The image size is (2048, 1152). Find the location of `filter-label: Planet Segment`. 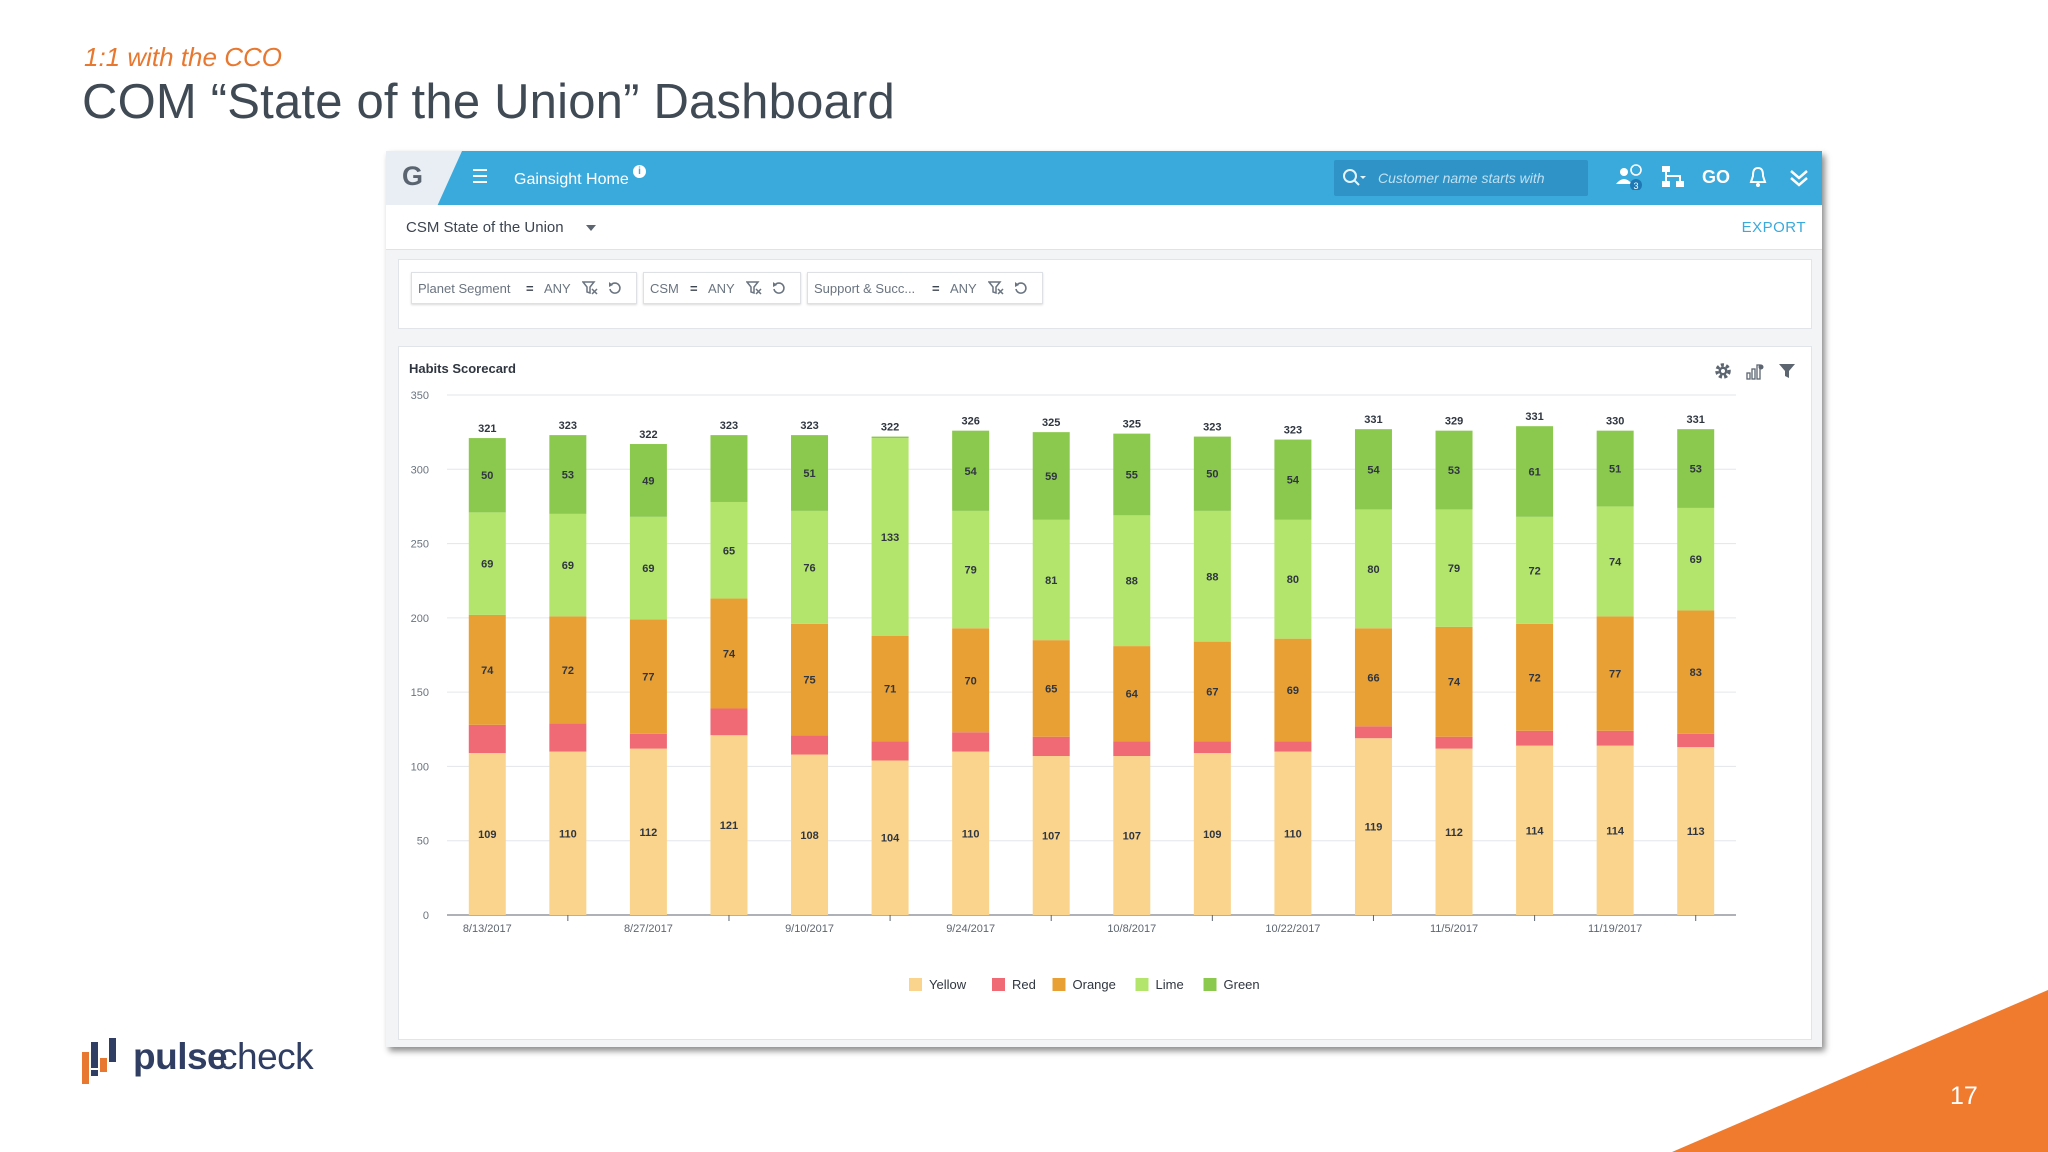

filter-label: Planet Segment is located at coordinates (464, 288).